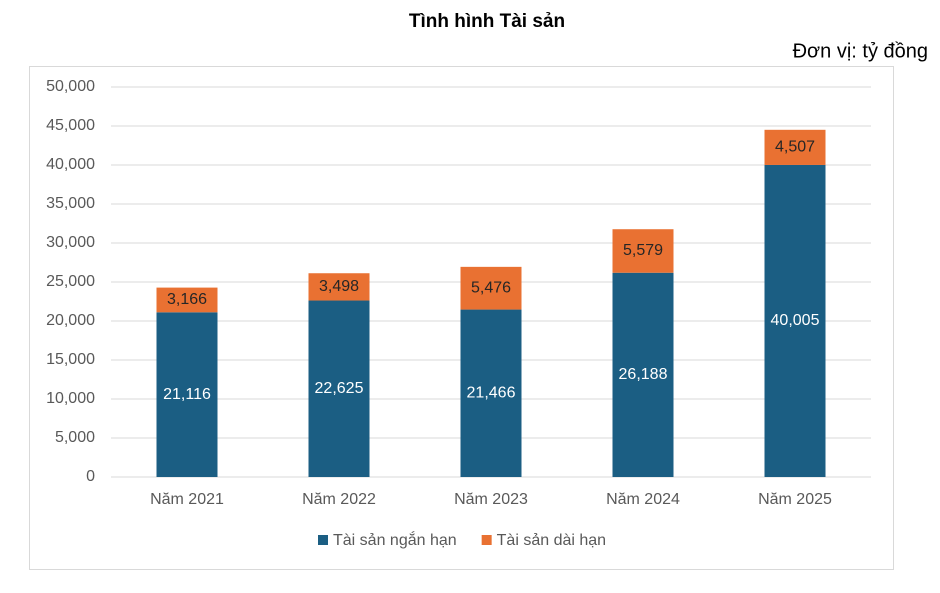 The height and width of the screenshot is (593, 940). I want to click on x-tick-label: Năm 2022, so click(339, 499).